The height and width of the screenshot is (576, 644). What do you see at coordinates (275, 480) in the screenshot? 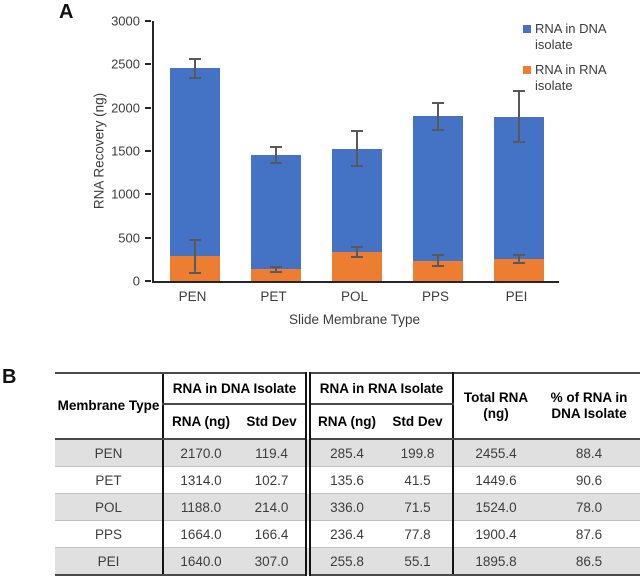
I see `table-cell: 102.7` at bounding box center [275, 480].